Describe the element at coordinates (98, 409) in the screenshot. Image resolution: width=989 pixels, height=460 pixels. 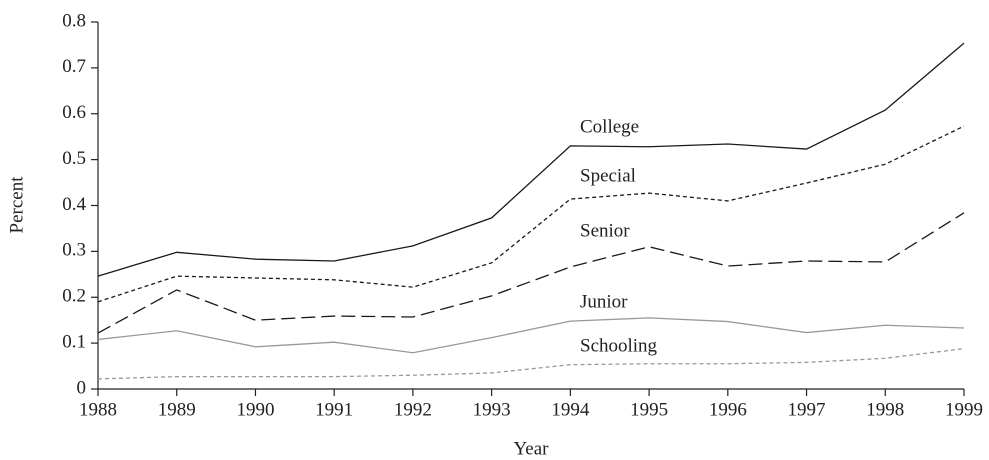
I see `x-tick-label: 1988` at that location.